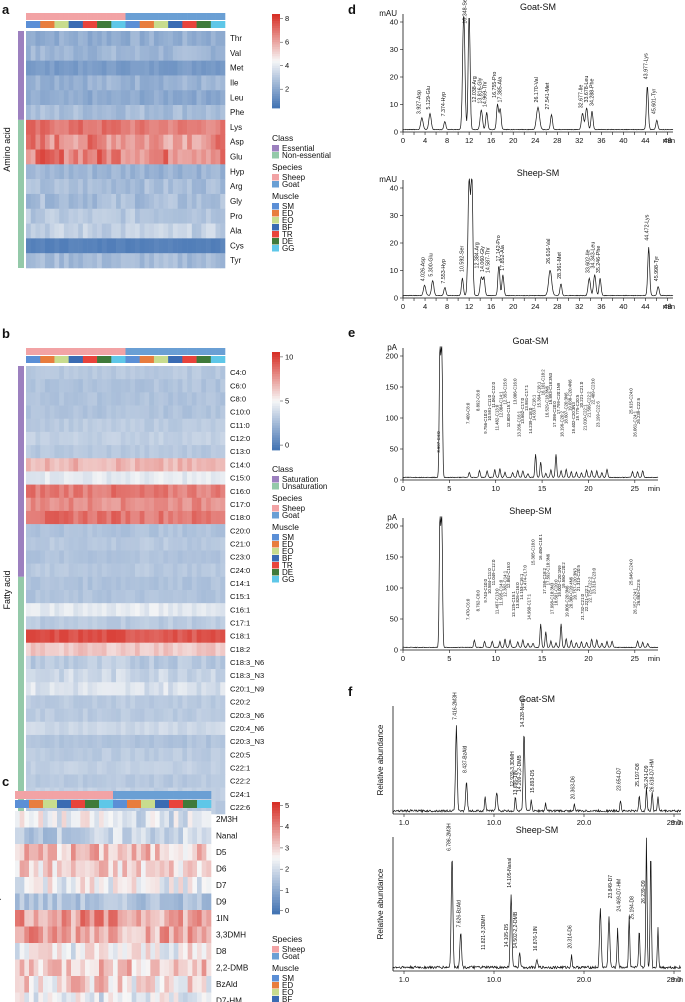  I want to click on peak-label: 13.816-Gly, so click(480, 90).